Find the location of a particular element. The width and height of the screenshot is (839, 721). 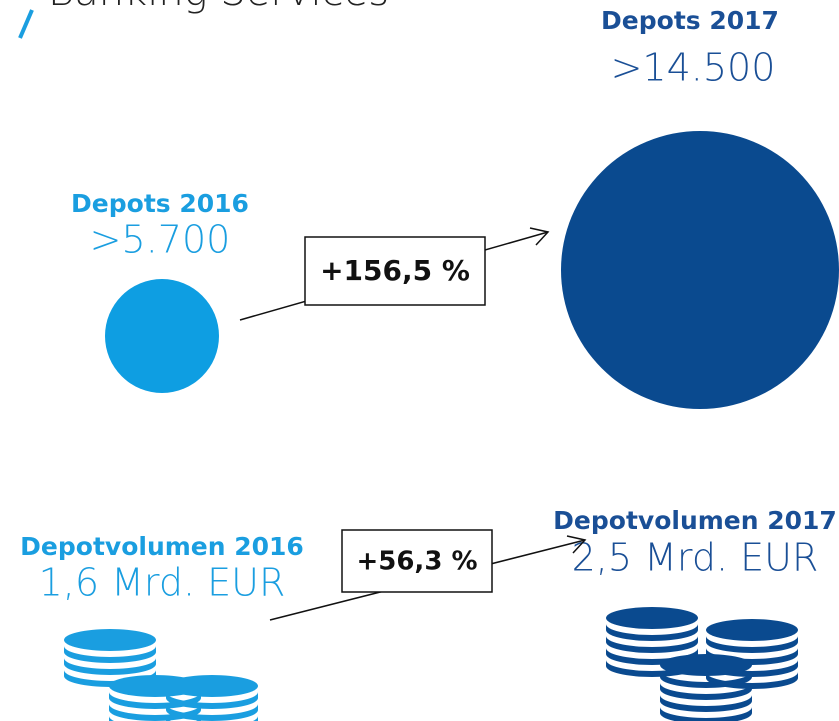

volume-after-label: Depotvolumen 2017 is located at coordinates (695, 520).